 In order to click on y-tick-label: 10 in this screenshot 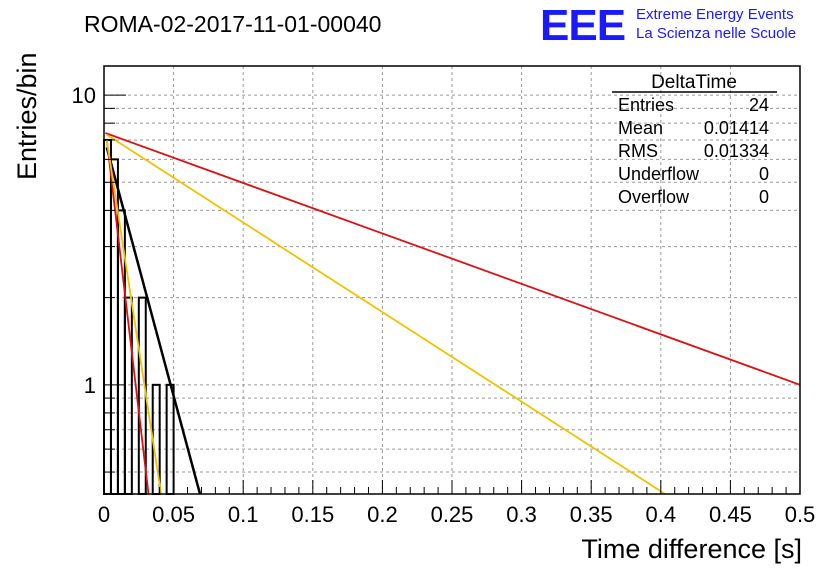, I will do `click(84, 95)`.